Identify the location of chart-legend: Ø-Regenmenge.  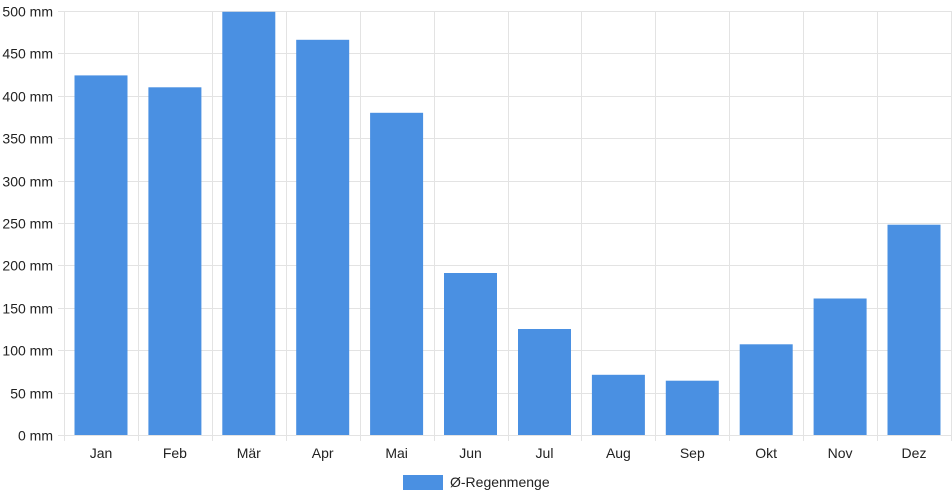
(476, 482).